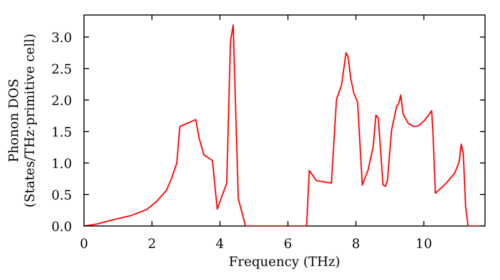 The width and height of the screenshot is (500, 280). What do you see at coordinates (284, 262) in the screenshot?
I see `x-axis-title: Frequency (THz)` at bounding box center [284, 262].